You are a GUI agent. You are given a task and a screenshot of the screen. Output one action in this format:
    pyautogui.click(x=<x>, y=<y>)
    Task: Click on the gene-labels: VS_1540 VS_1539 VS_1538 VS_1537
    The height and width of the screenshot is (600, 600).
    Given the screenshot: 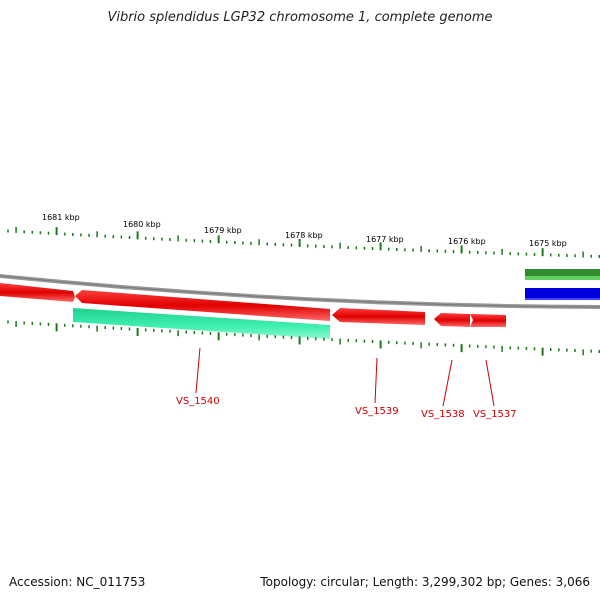 What is the action you would take?
    pyautogui.click(x=346, y=408)
    